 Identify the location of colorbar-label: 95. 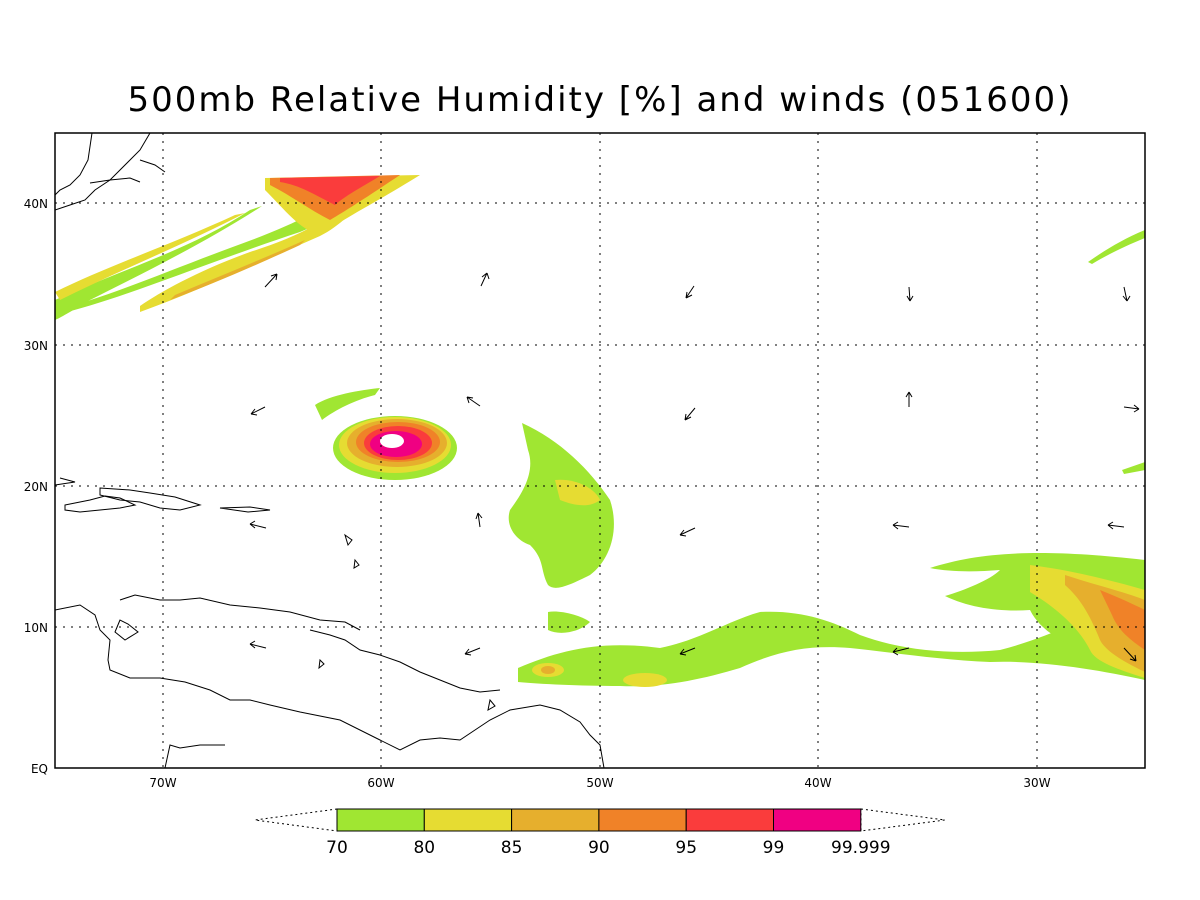
(686, 848).